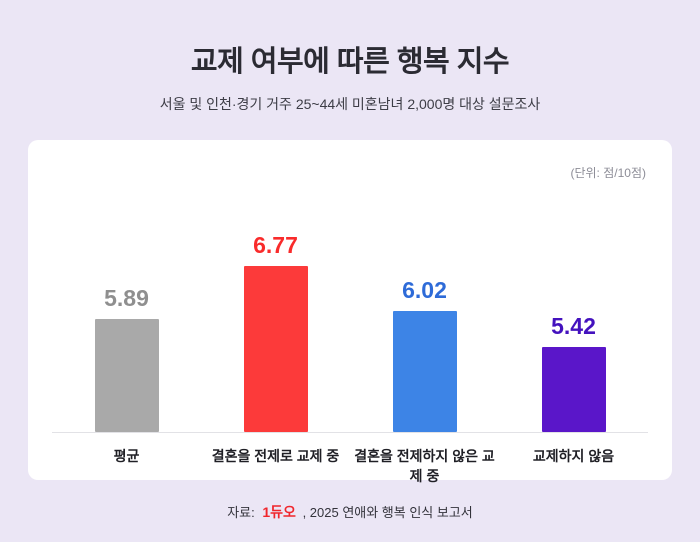 This screenshot has width=700, height=542. I want to click on category-label-average: 평균, so click(126, 456).